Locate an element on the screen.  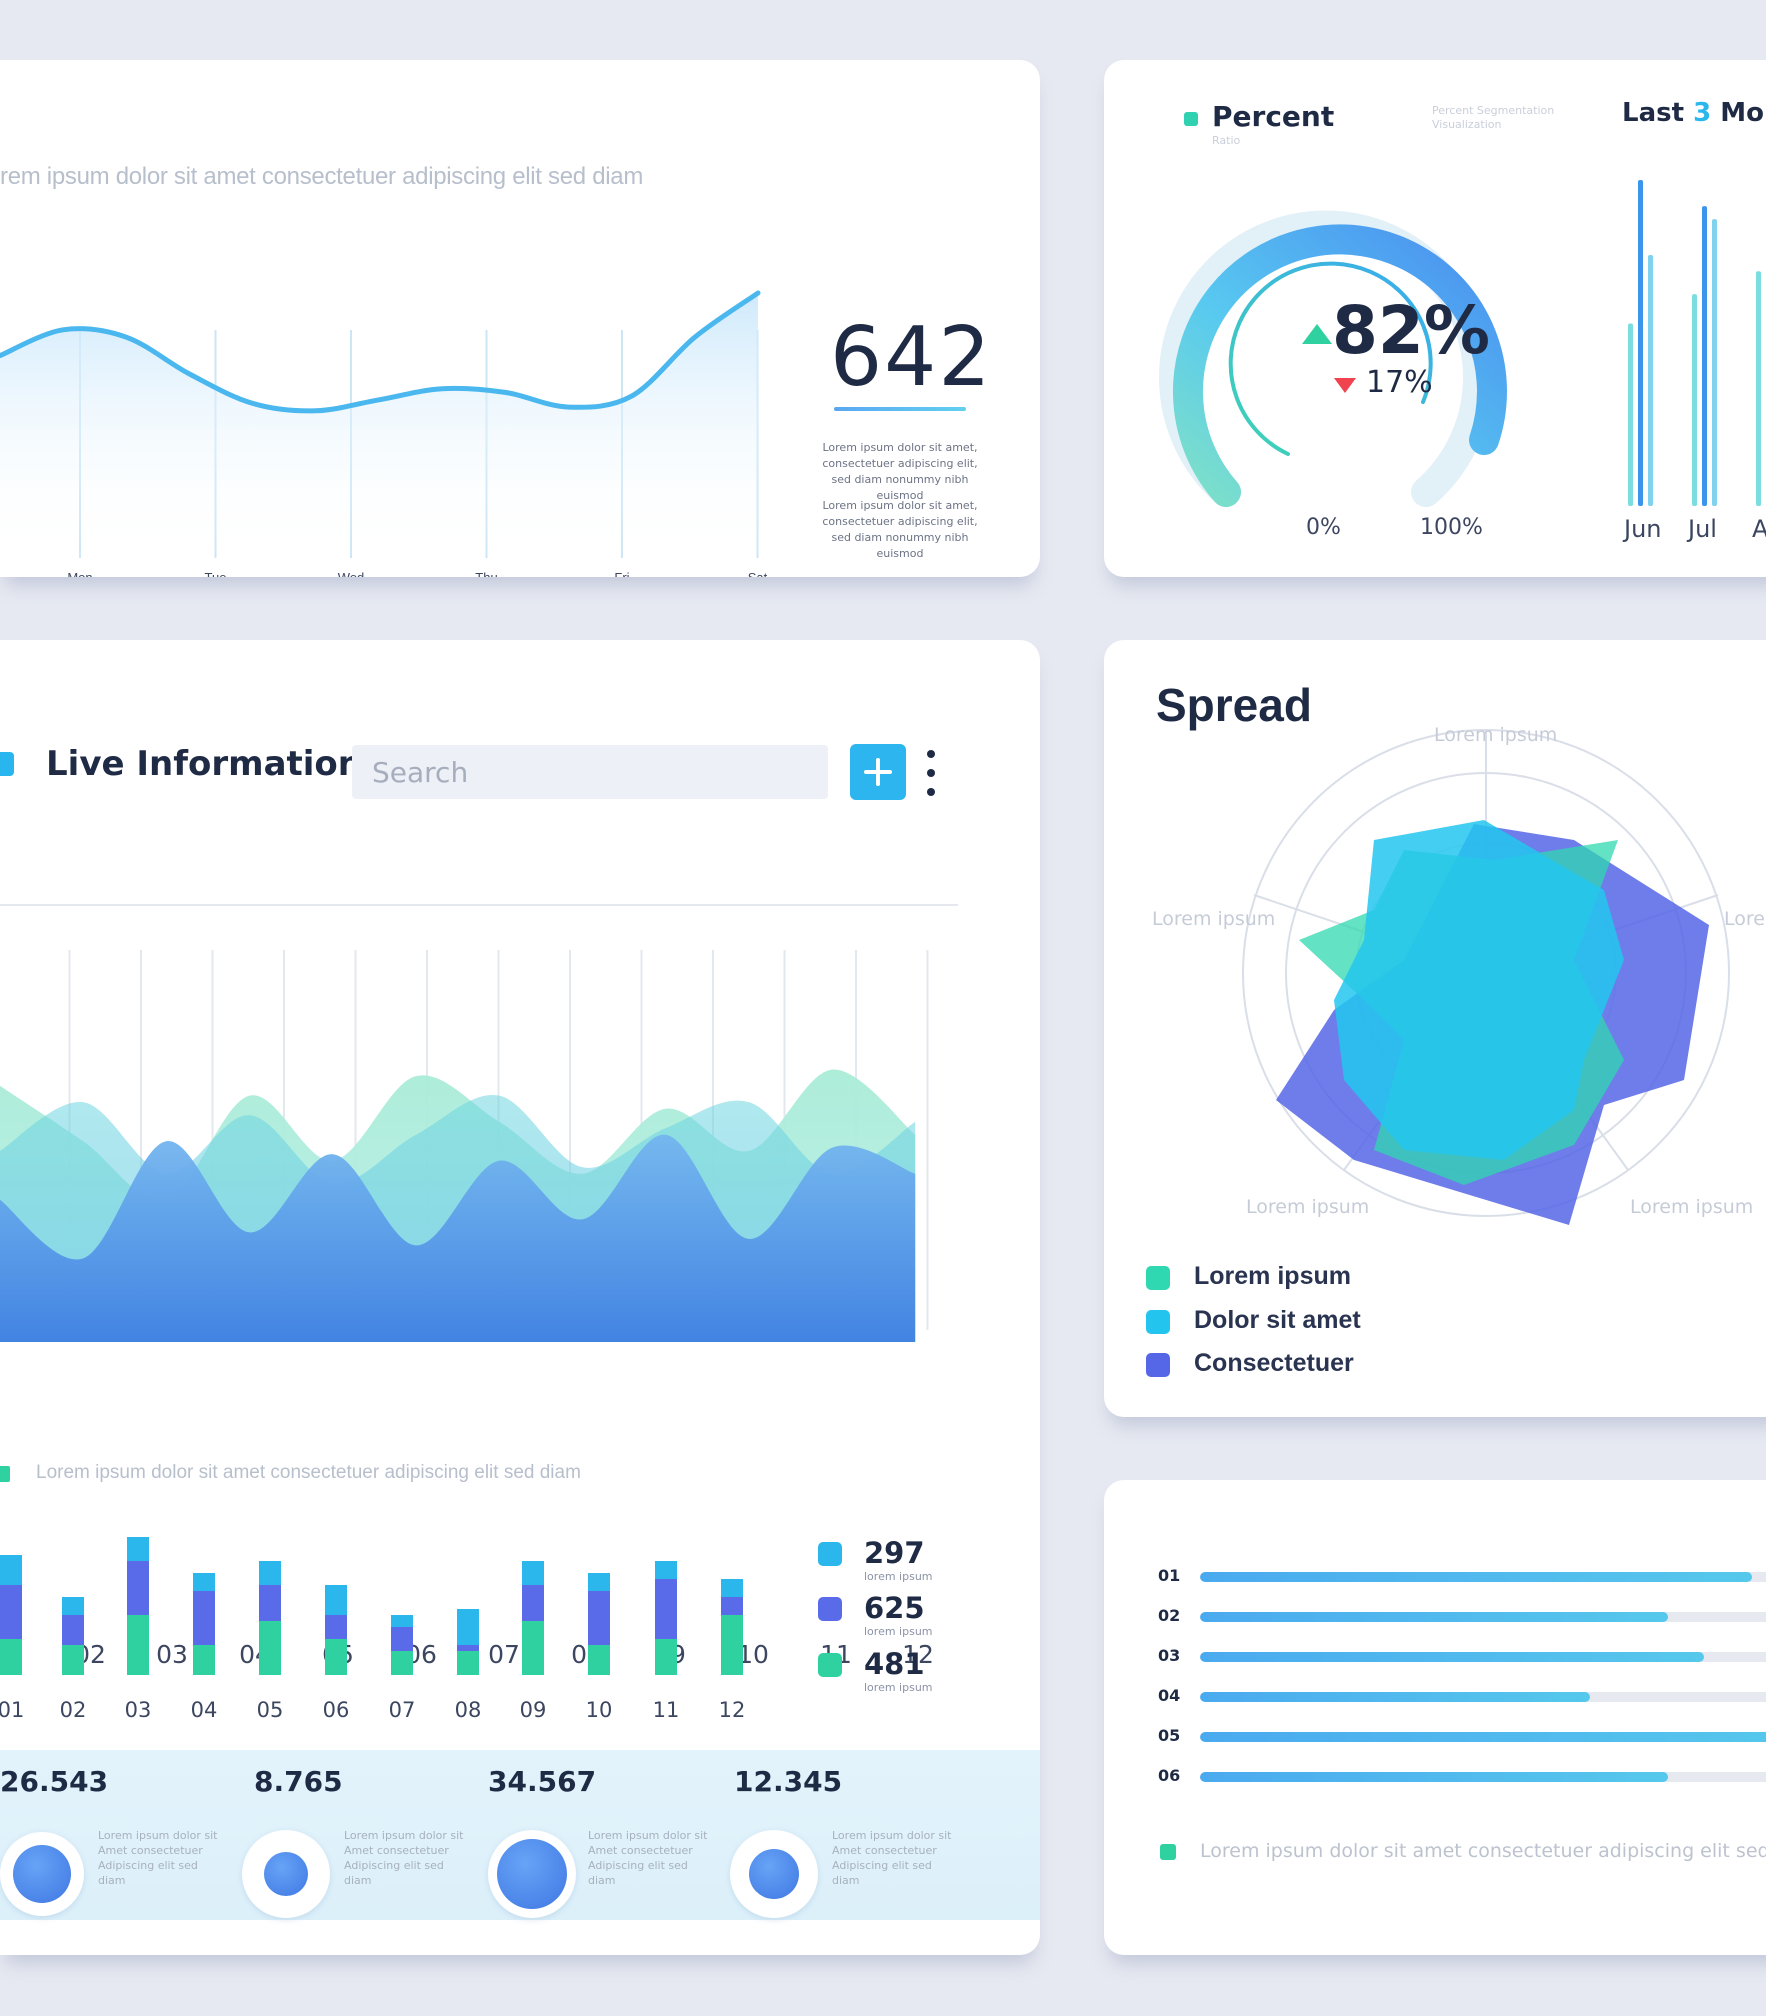
gauge-inner-arc is located at coordinates (1330, 358).